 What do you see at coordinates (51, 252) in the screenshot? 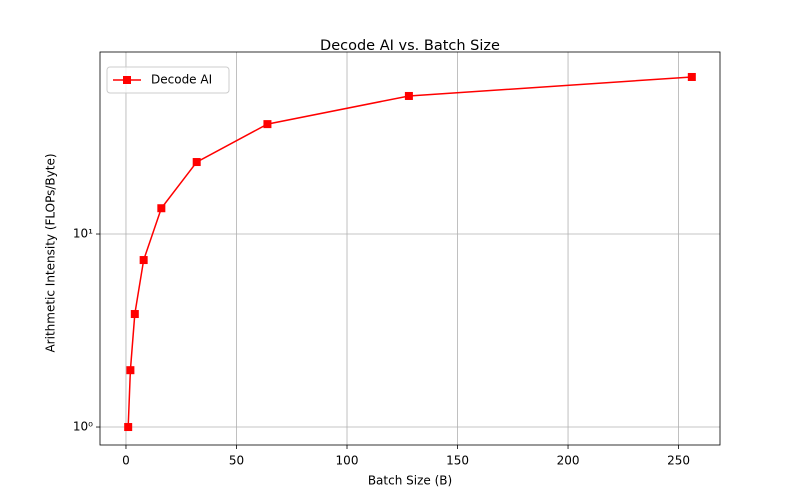
I see `y-axis-label: Arithmetic Intensity (FLOPs/Byte)` at bounding box center [51, 252].